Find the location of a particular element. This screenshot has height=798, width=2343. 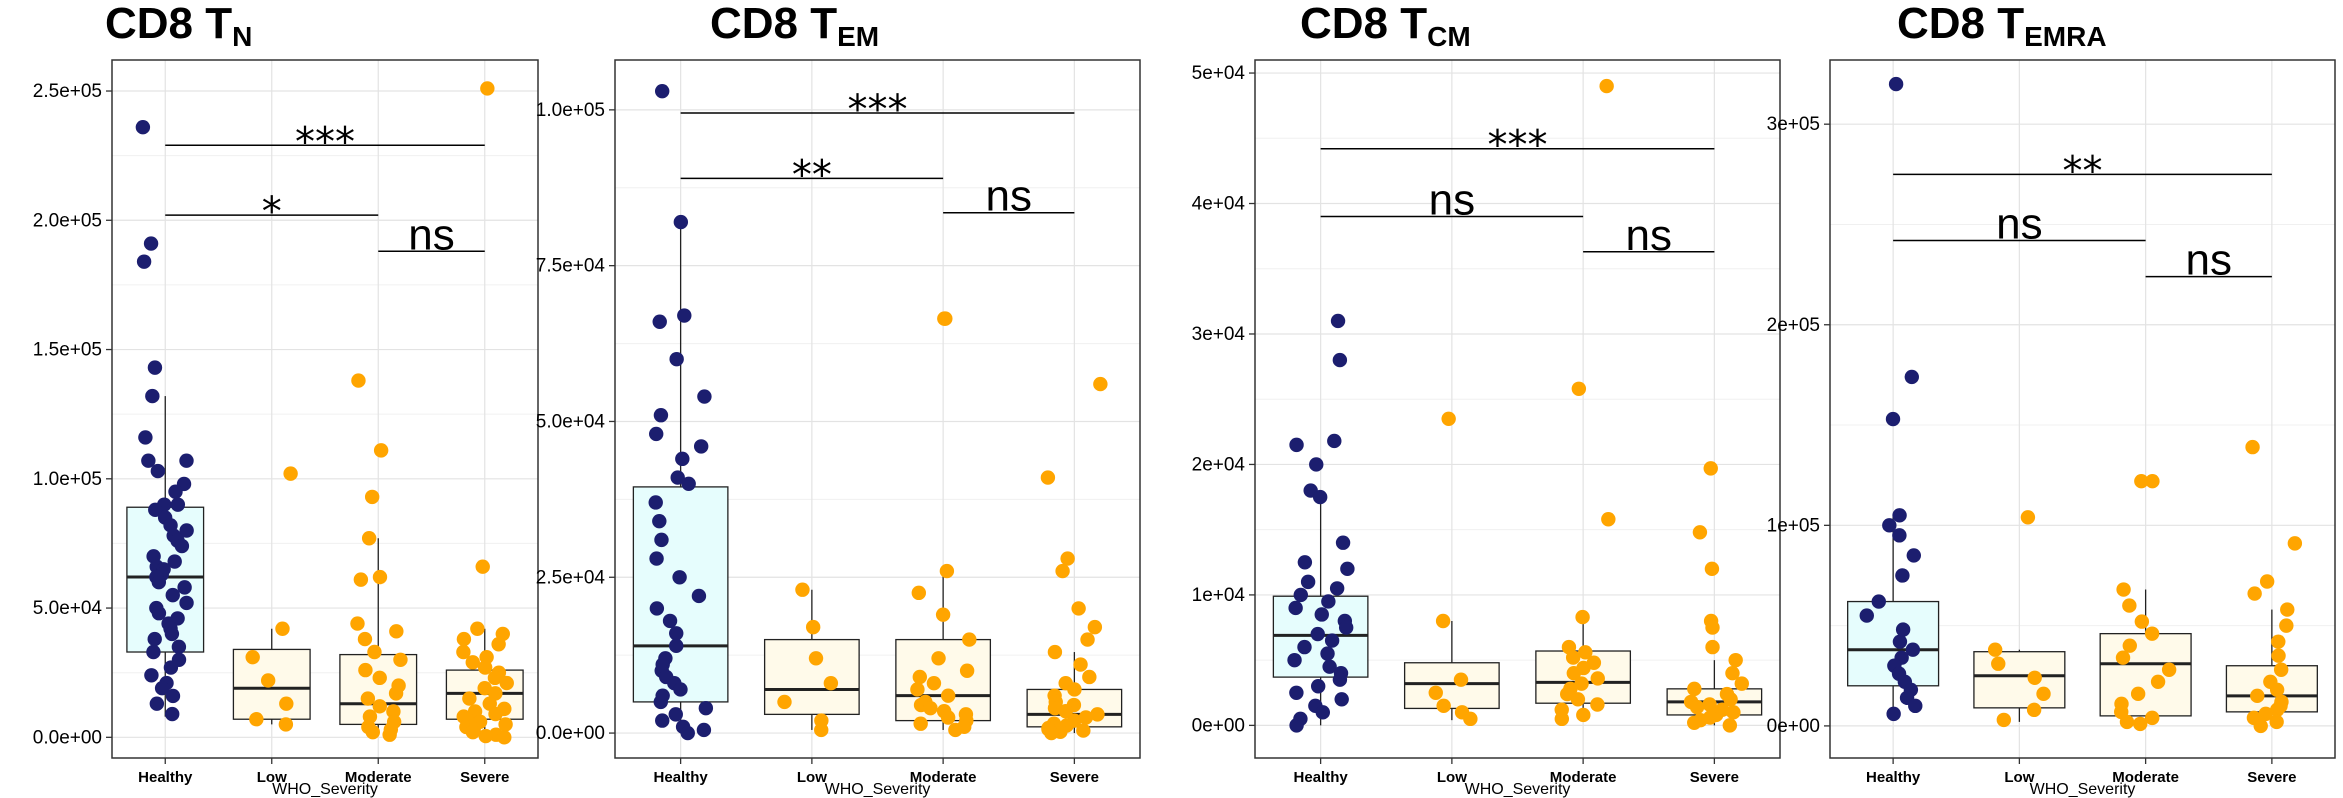

significance-label: ** is located at coordinates (2083, 171).